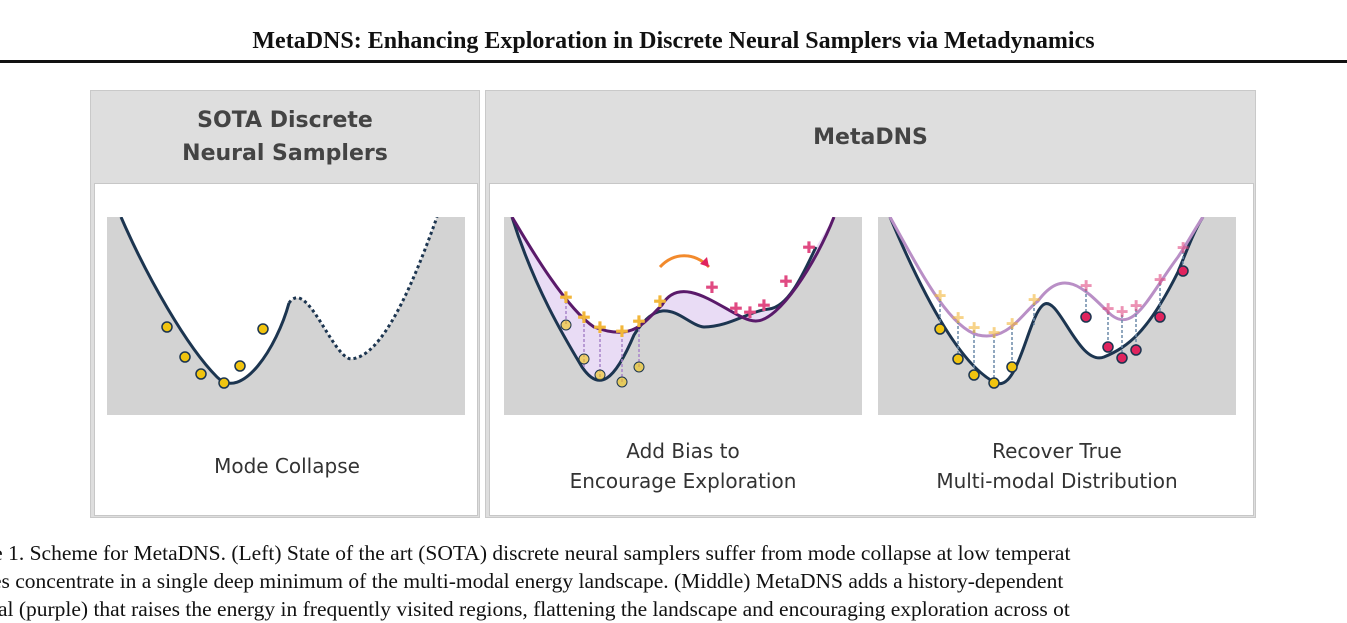 The image size is (1347, 623). Describe the element at coordinates (673, 275) in the screenshot. I see `biased-energy-curve` at that location.